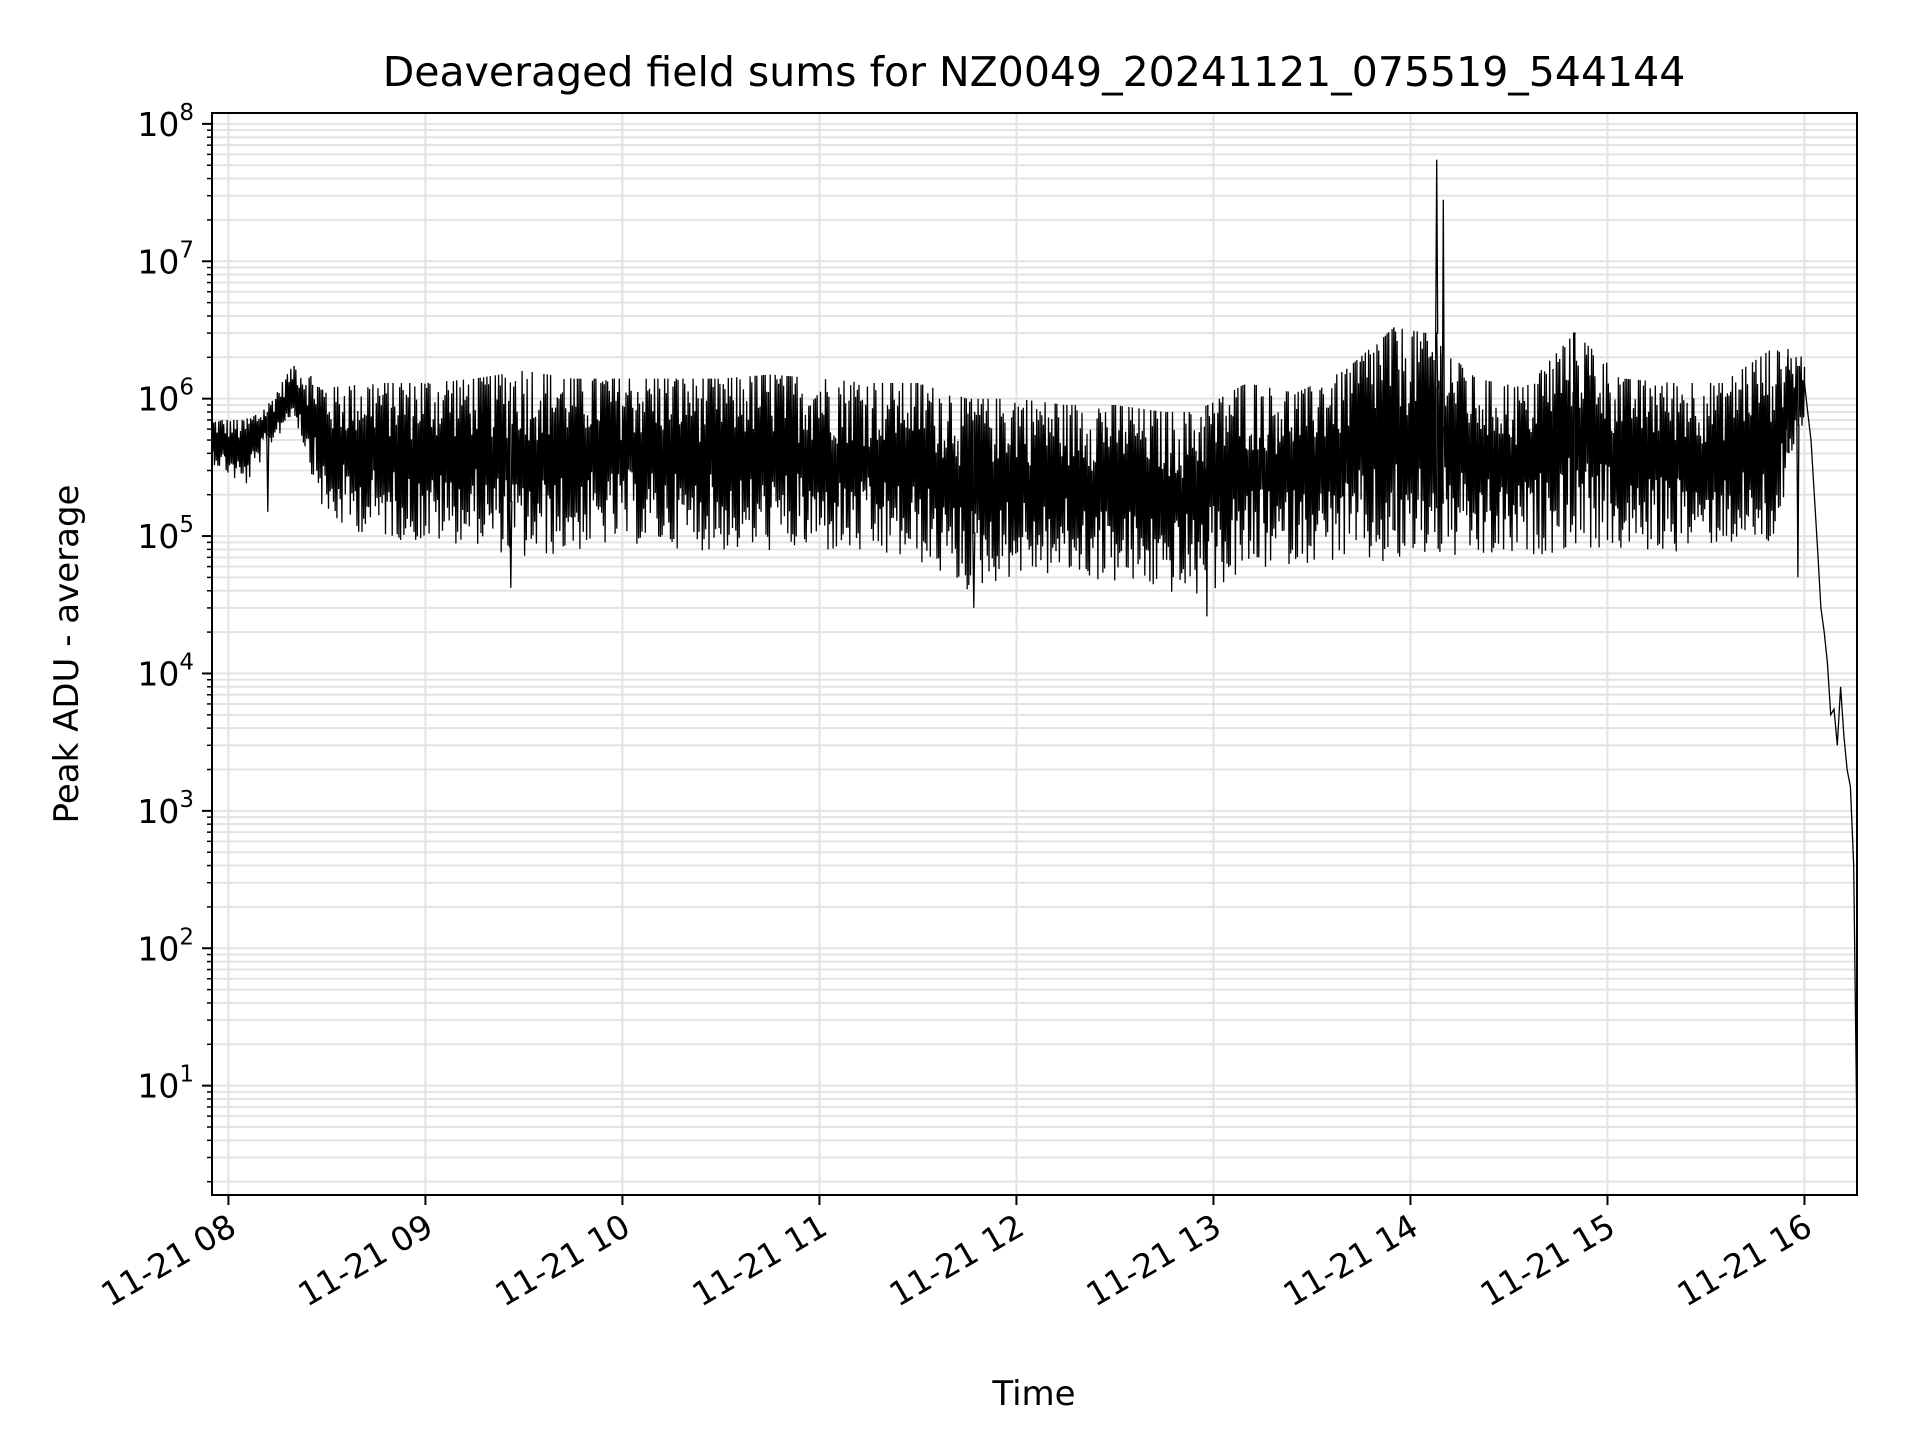 This screenshot has width=1920, height=1440. I want to click on x-axis-label: Time, so click(1033, 1394).